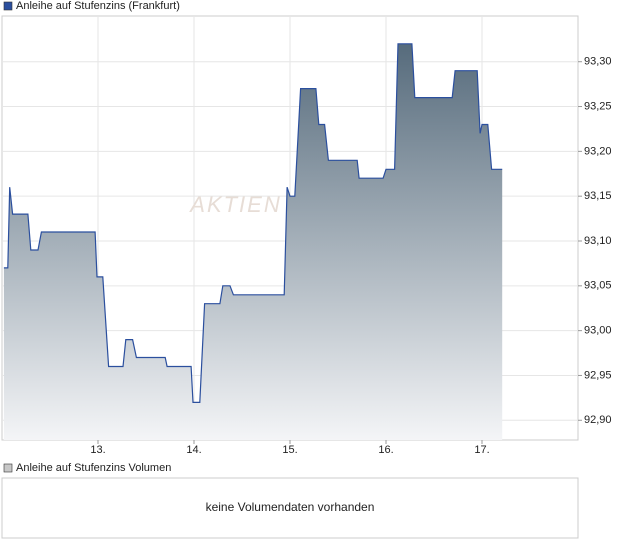  I want to click on x-tick-label: 17., so click(481, 450).